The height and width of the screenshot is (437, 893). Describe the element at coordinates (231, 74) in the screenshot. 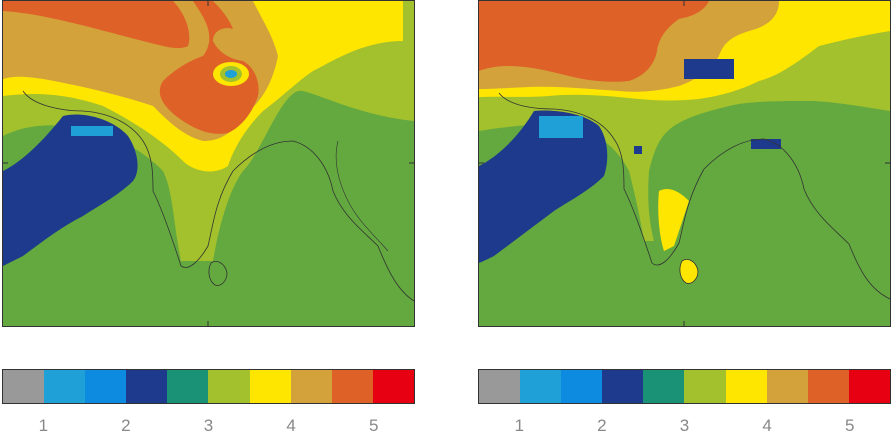

I see `center-feature-blue` at that location.